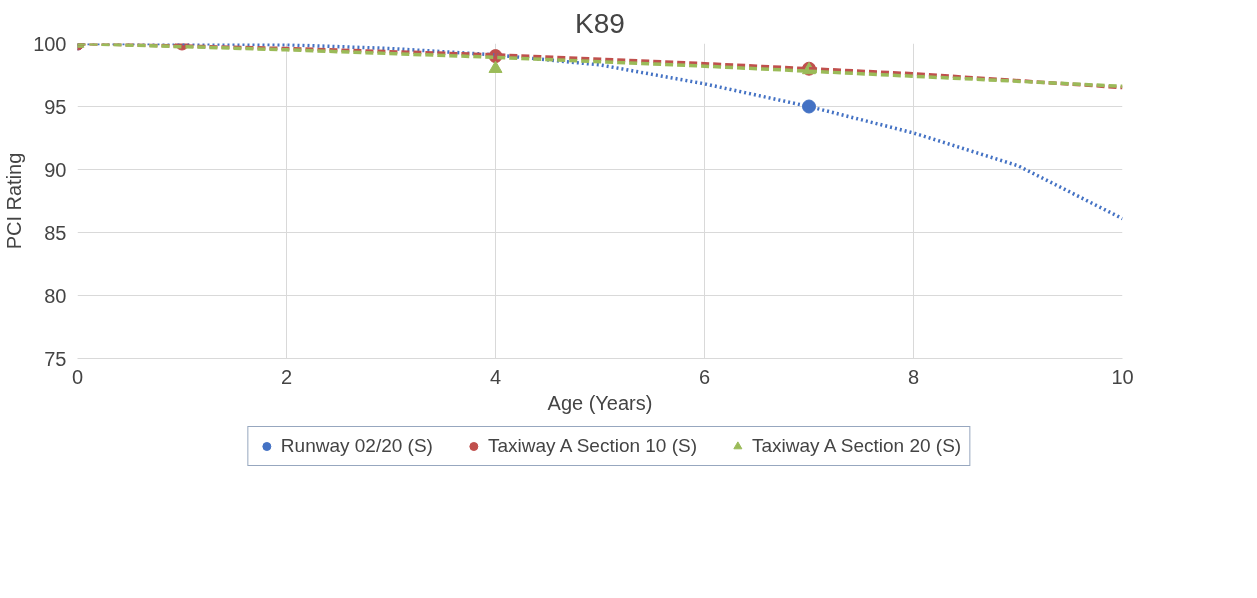  I want to click on x-tick-label: 4, so click(495, 376).